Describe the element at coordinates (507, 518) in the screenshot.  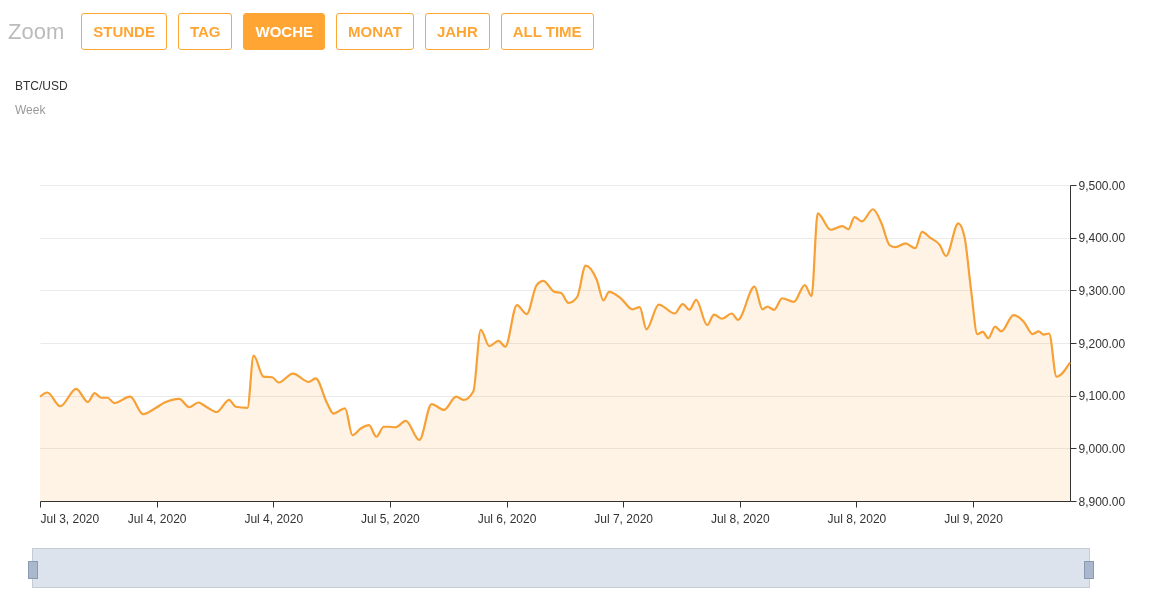
I see `x-tick-label: Jul 6, 2020` at that location.